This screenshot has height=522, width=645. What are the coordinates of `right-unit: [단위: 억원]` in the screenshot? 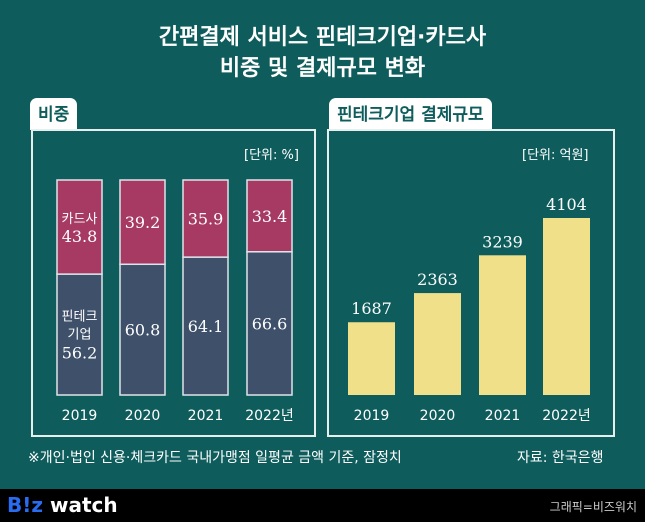 It's located at (555, 155).